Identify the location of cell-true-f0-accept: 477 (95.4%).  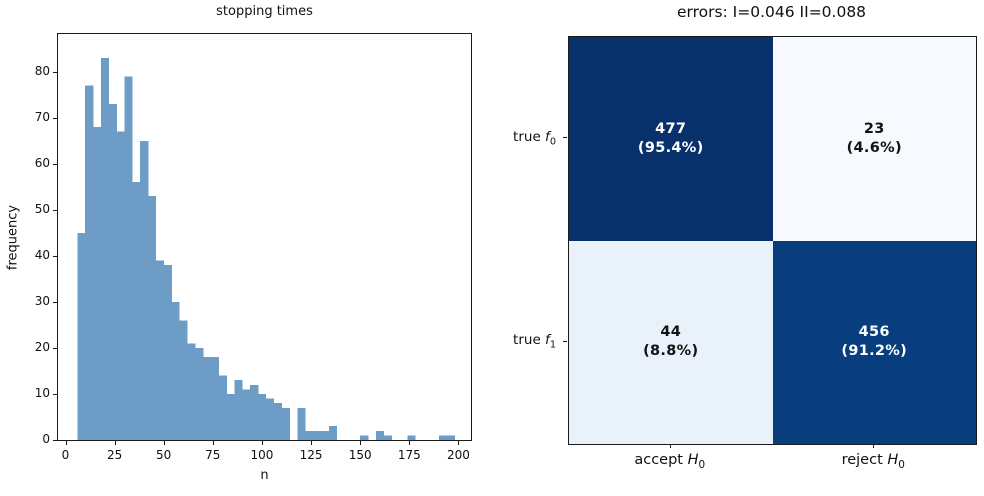
(671, 139).